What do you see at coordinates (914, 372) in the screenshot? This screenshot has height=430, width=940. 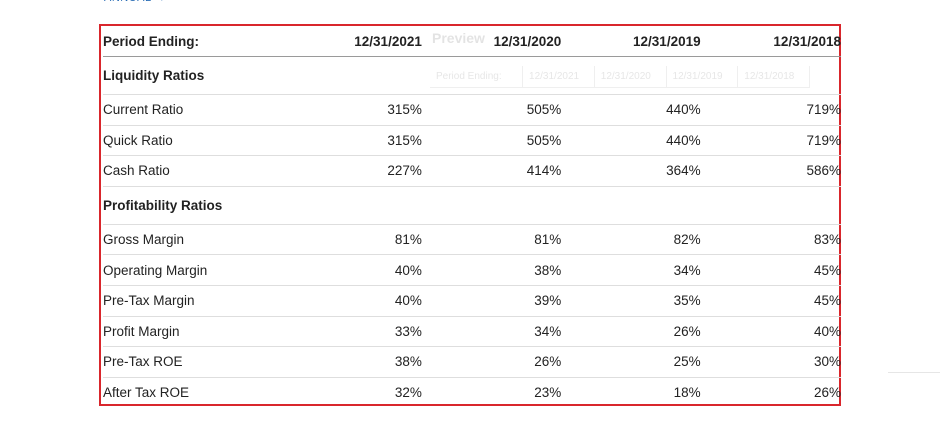 I see `divider` at bounding box center [914, 372].